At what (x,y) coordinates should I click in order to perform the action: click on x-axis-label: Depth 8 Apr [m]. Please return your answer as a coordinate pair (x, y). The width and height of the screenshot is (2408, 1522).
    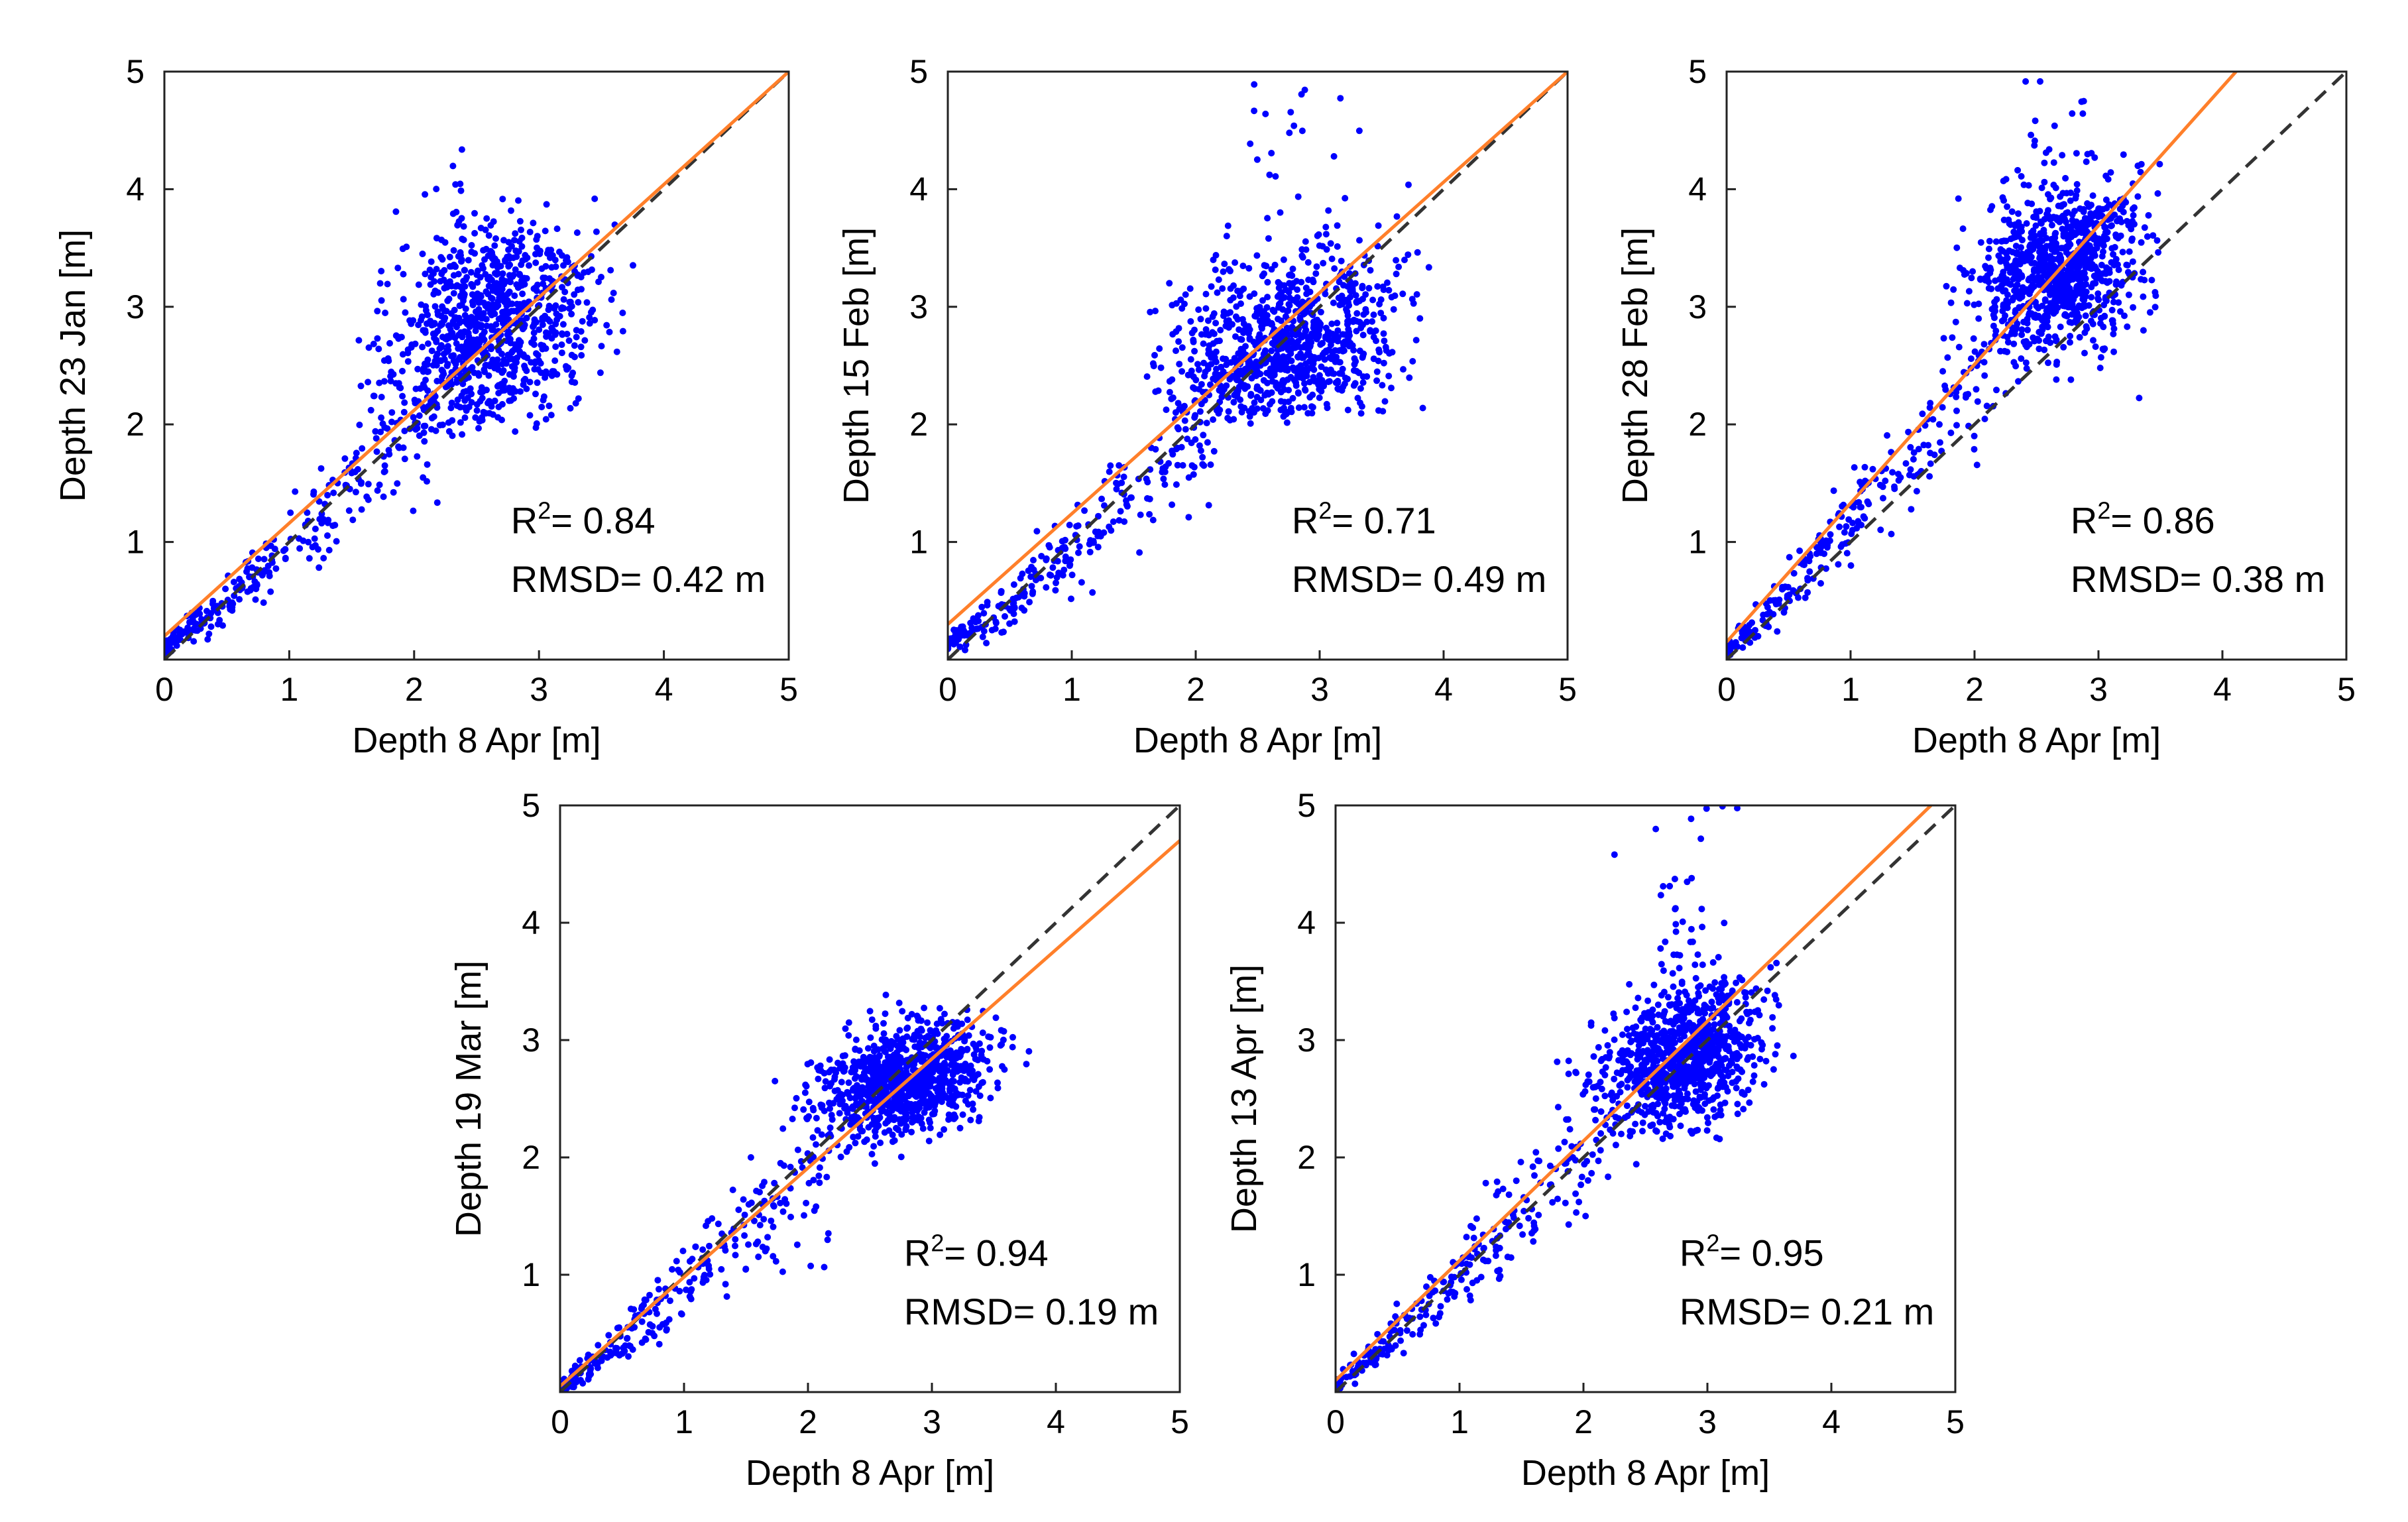
    Looking at the image, I should click on (2036, 741).